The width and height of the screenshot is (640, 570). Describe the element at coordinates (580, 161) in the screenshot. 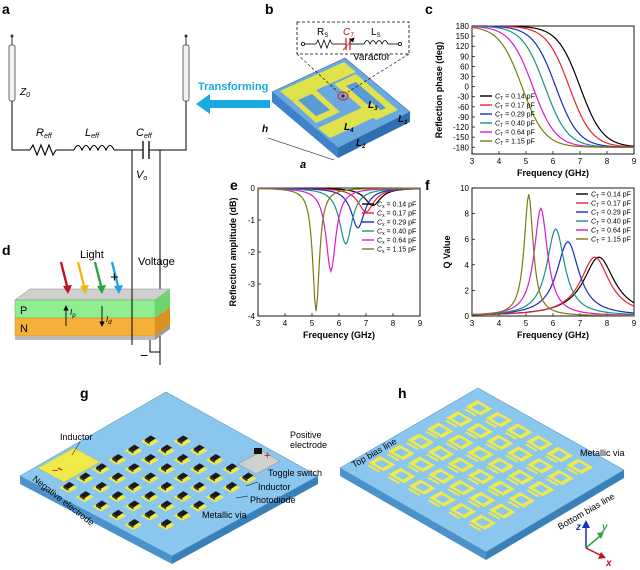

I see `x-tick-label-c-4: 7` at that location.